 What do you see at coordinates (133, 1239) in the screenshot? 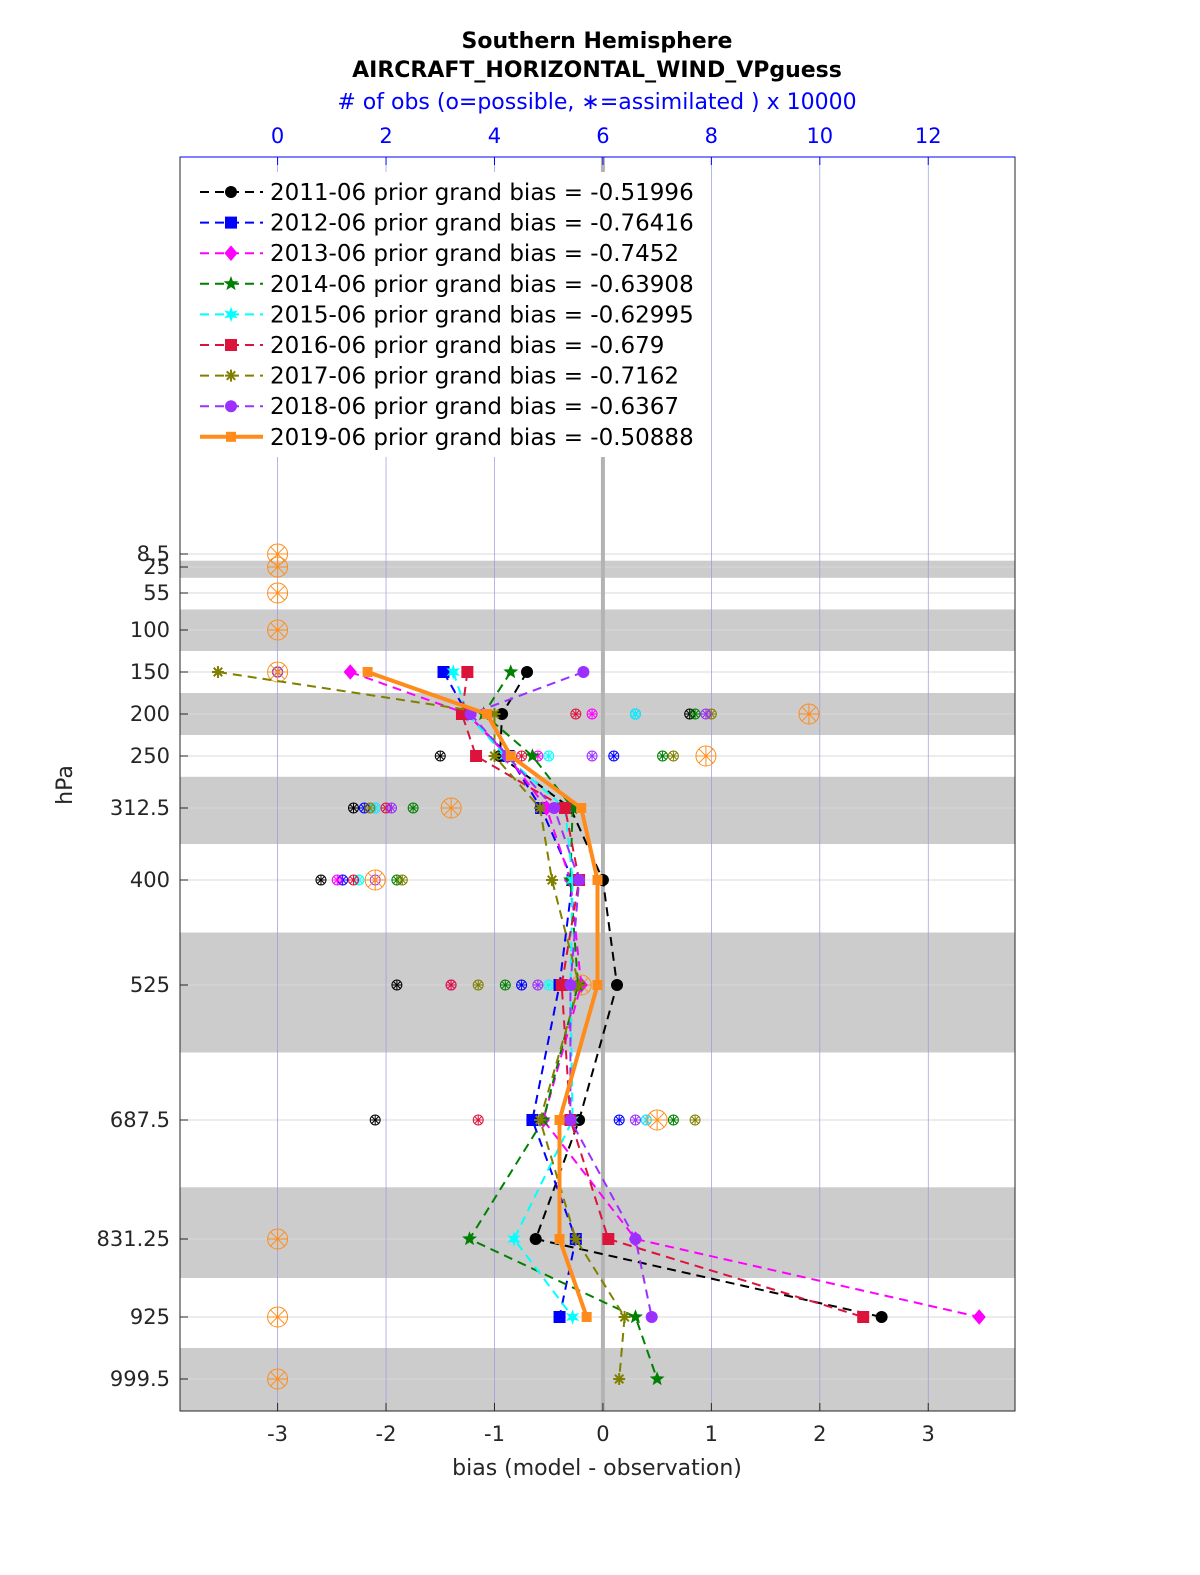
I see `y-tick-label: 831.25` at bounding box center [133, 1239].